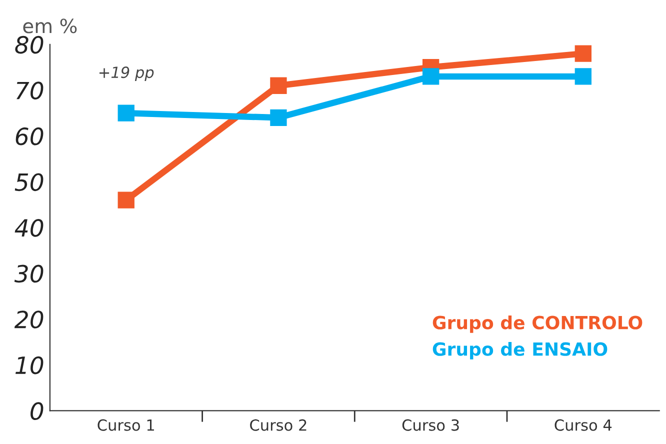  I want to click on x-tick-label: Curso 2, so click(278, 425).